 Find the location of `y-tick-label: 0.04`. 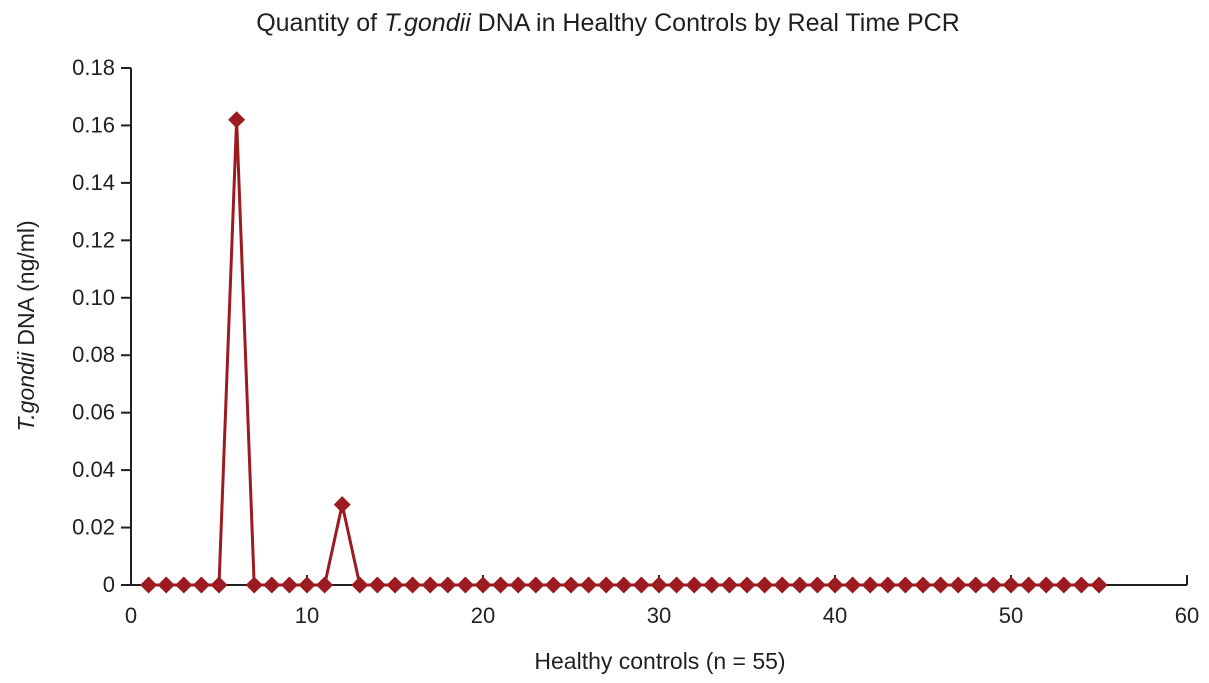

y-tick-label: 0.04 is located at coordinates (93, 469).